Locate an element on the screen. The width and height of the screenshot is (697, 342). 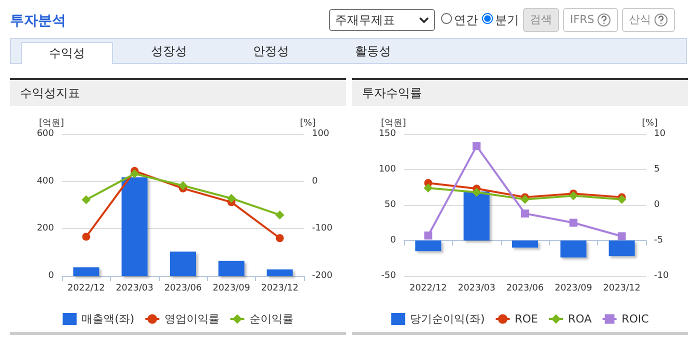
text: 활동성 is located at coordinates (373, 51).